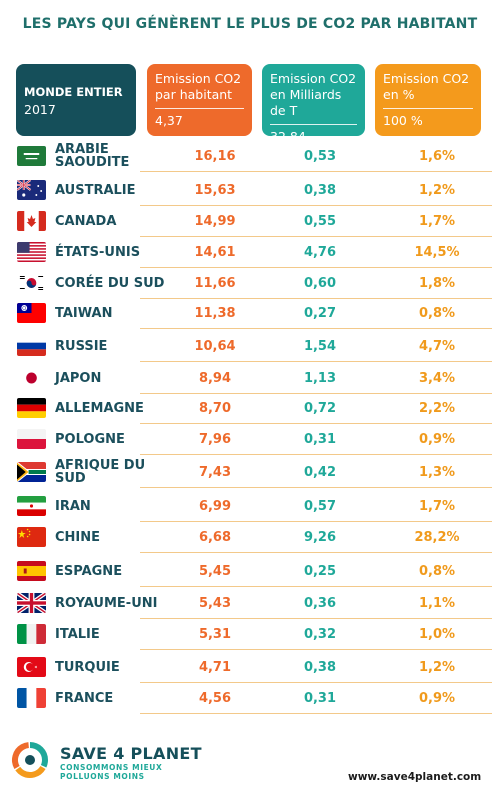  What do you see at coordinates (437, 537) in the screenshot?
I see `percent-value: 28,2%` at bounding box center [437, 537].